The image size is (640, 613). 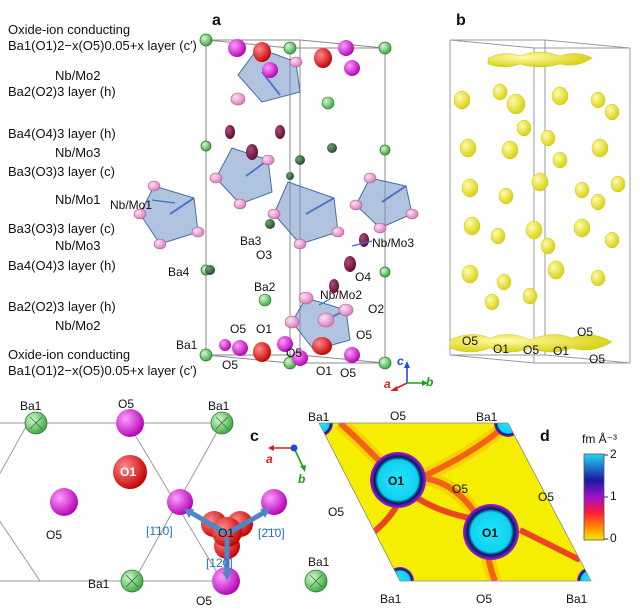 I want to click on label-o1-b: O1, so click(x=324, y=371).